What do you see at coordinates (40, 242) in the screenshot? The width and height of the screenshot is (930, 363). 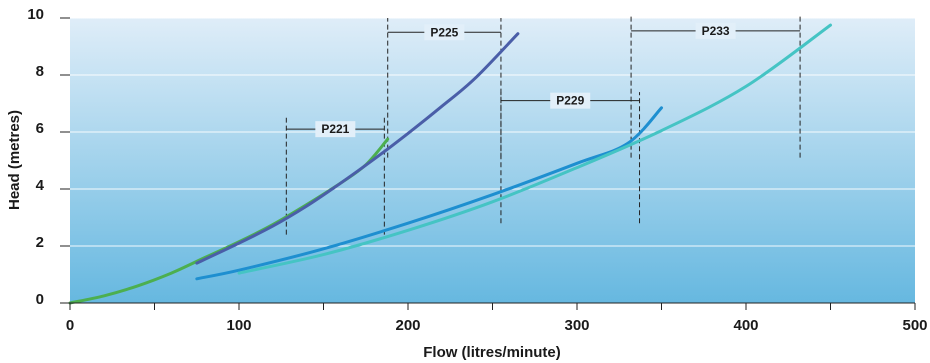 I see `y-tick-label-2: 2` at bounding box center [40, 242].